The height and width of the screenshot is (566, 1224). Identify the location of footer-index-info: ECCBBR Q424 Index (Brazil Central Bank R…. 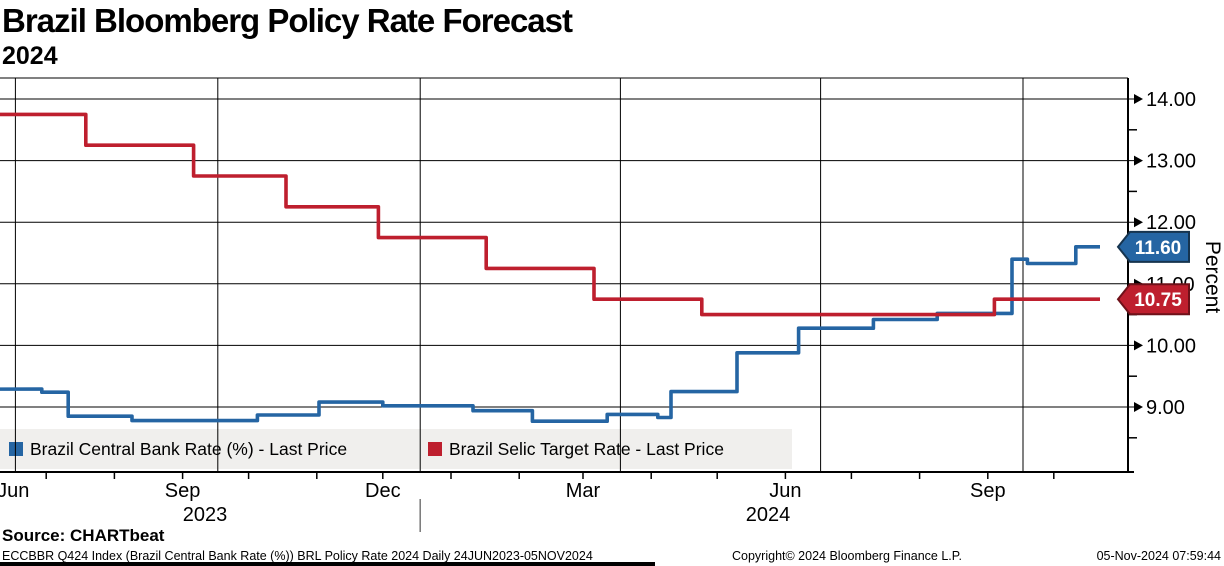
(297, 556).